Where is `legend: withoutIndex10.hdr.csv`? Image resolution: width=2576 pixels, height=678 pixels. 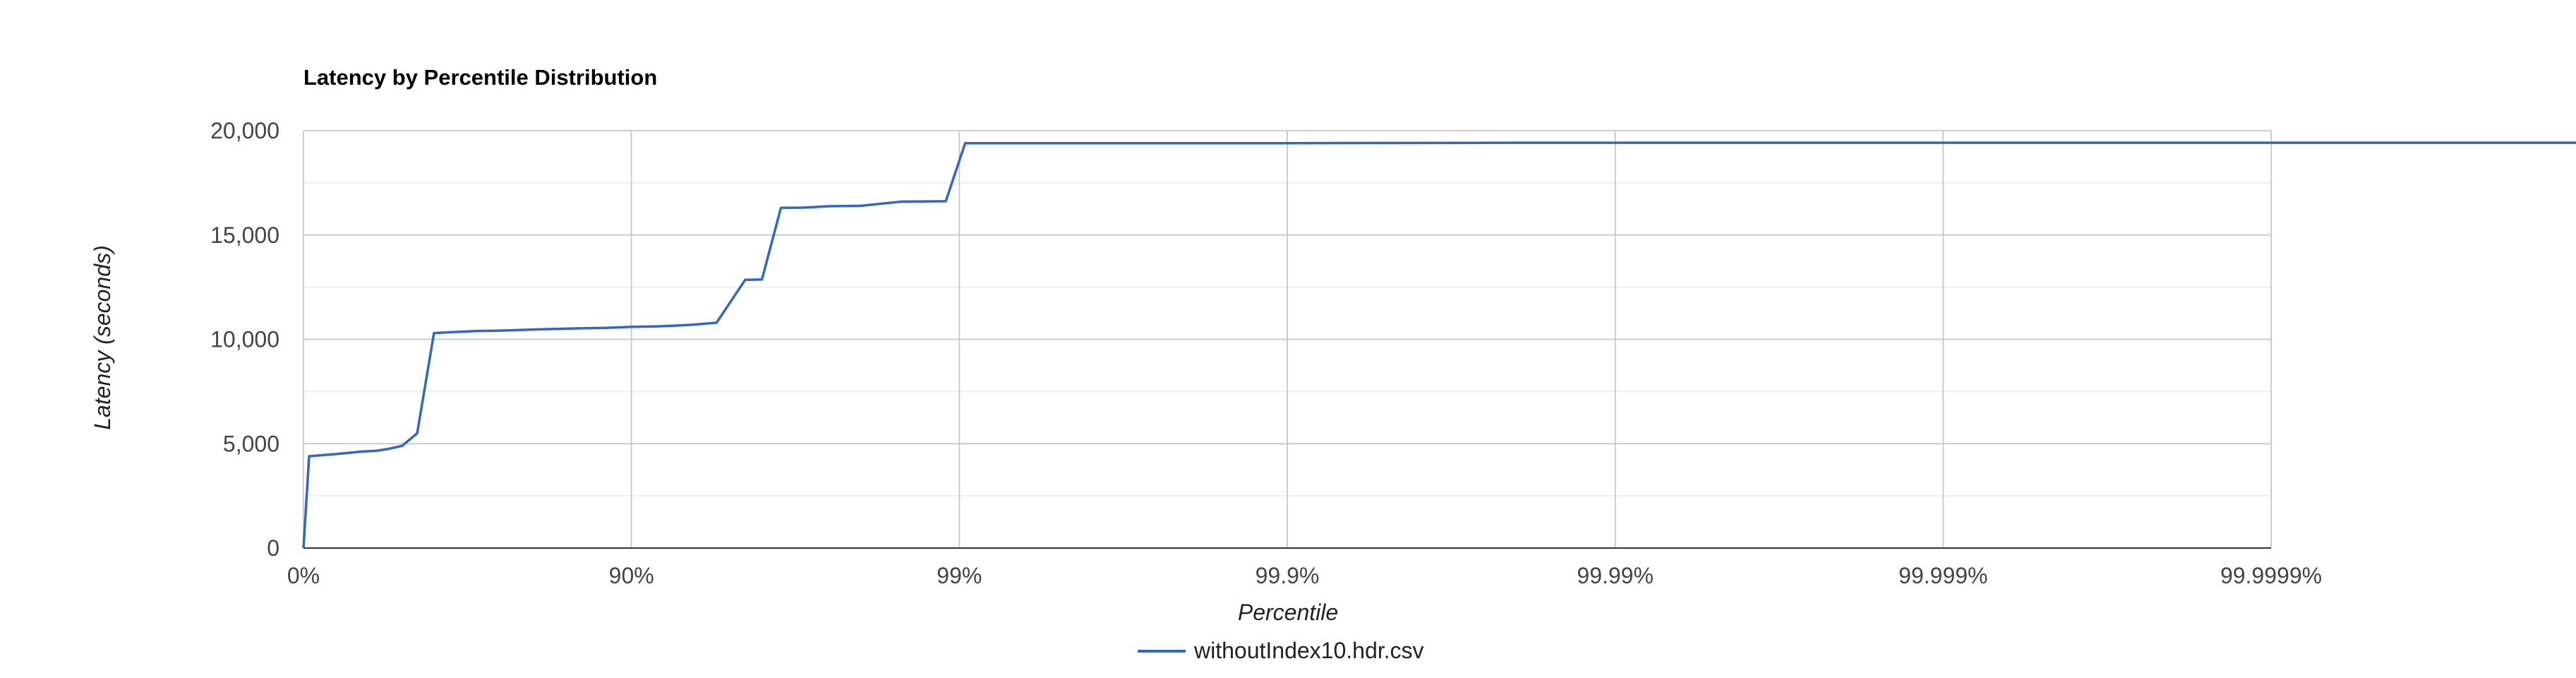
legend: withoutIndex10.hdr.csv is located at coordinates (1281, 650).